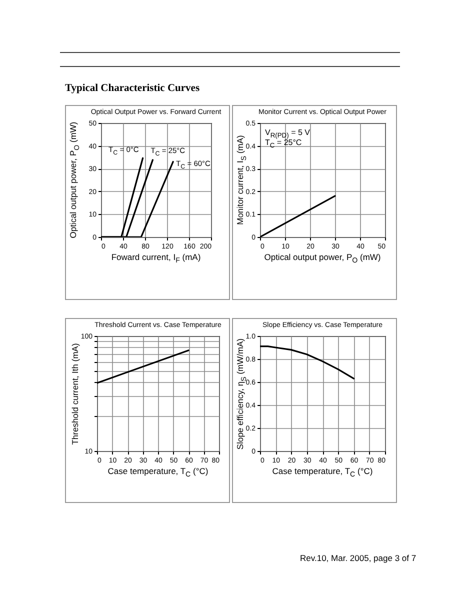 The width and height of the screenshot is (463, 599). Describe the element at coordinates (75, 393) in the screenshot. I see `y-axis-title: Threshold current, Ith (mA)` at that location.